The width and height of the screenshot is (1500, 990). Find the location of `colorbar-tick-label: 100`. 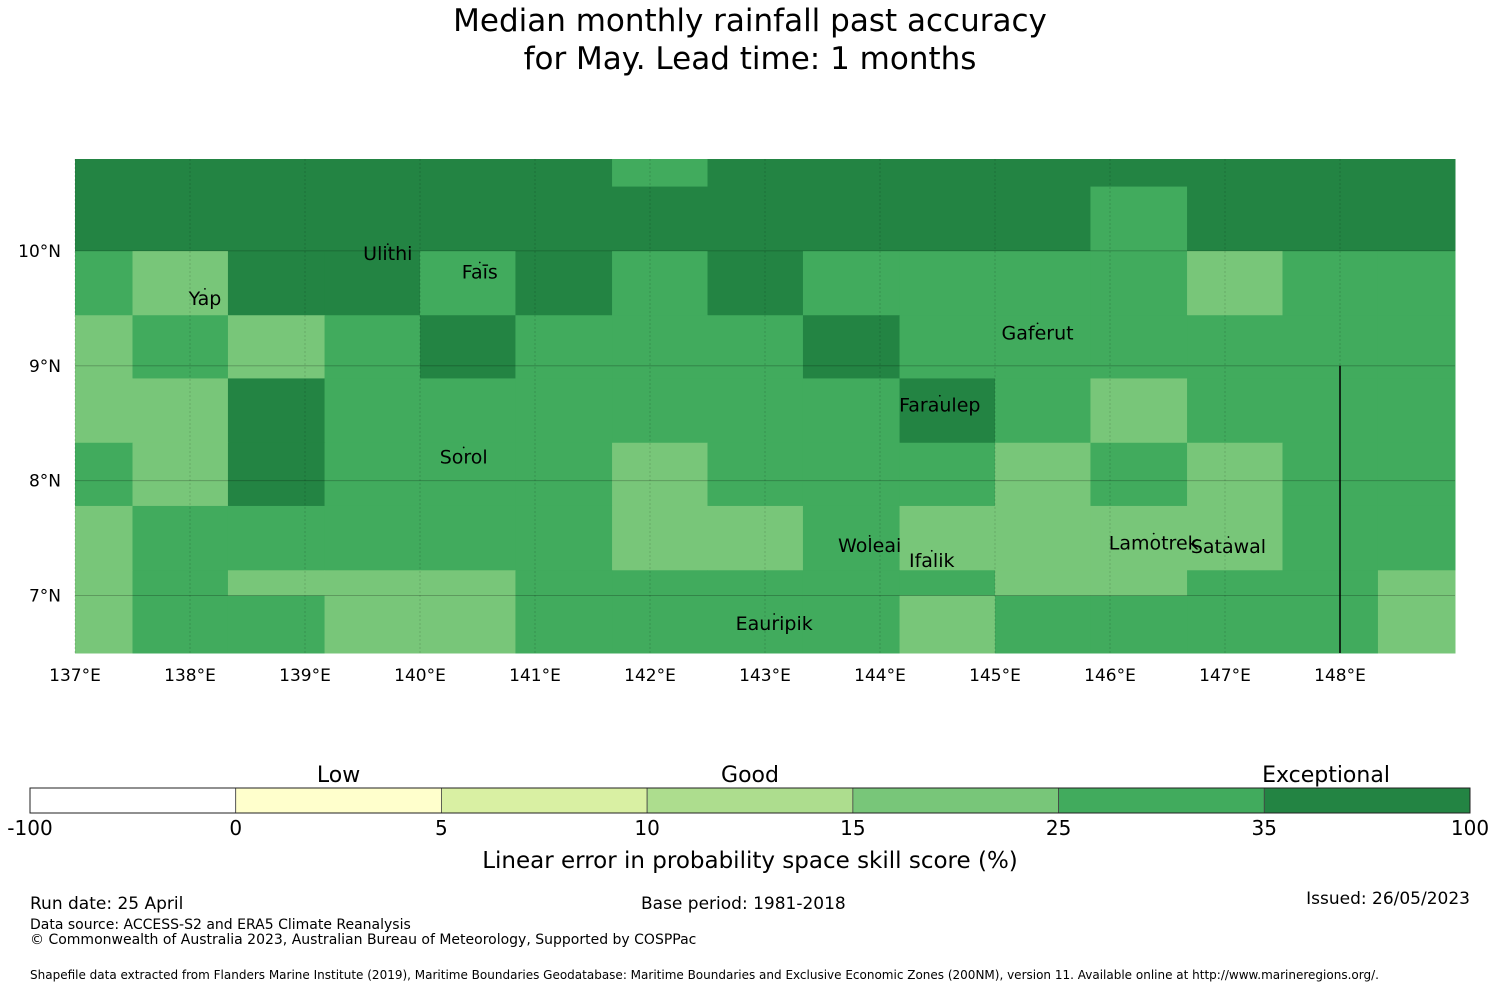

colorbar-tick-label: 100 is located at coordinates (1470, 828).